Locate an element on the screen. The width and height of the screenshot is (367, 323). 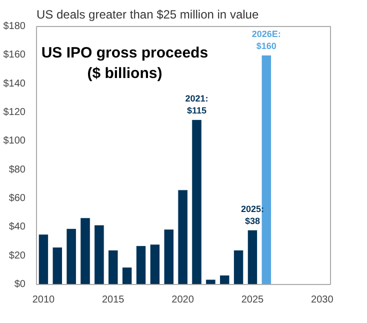
y-tick-label: $180 is located at coordinates (14, 26).